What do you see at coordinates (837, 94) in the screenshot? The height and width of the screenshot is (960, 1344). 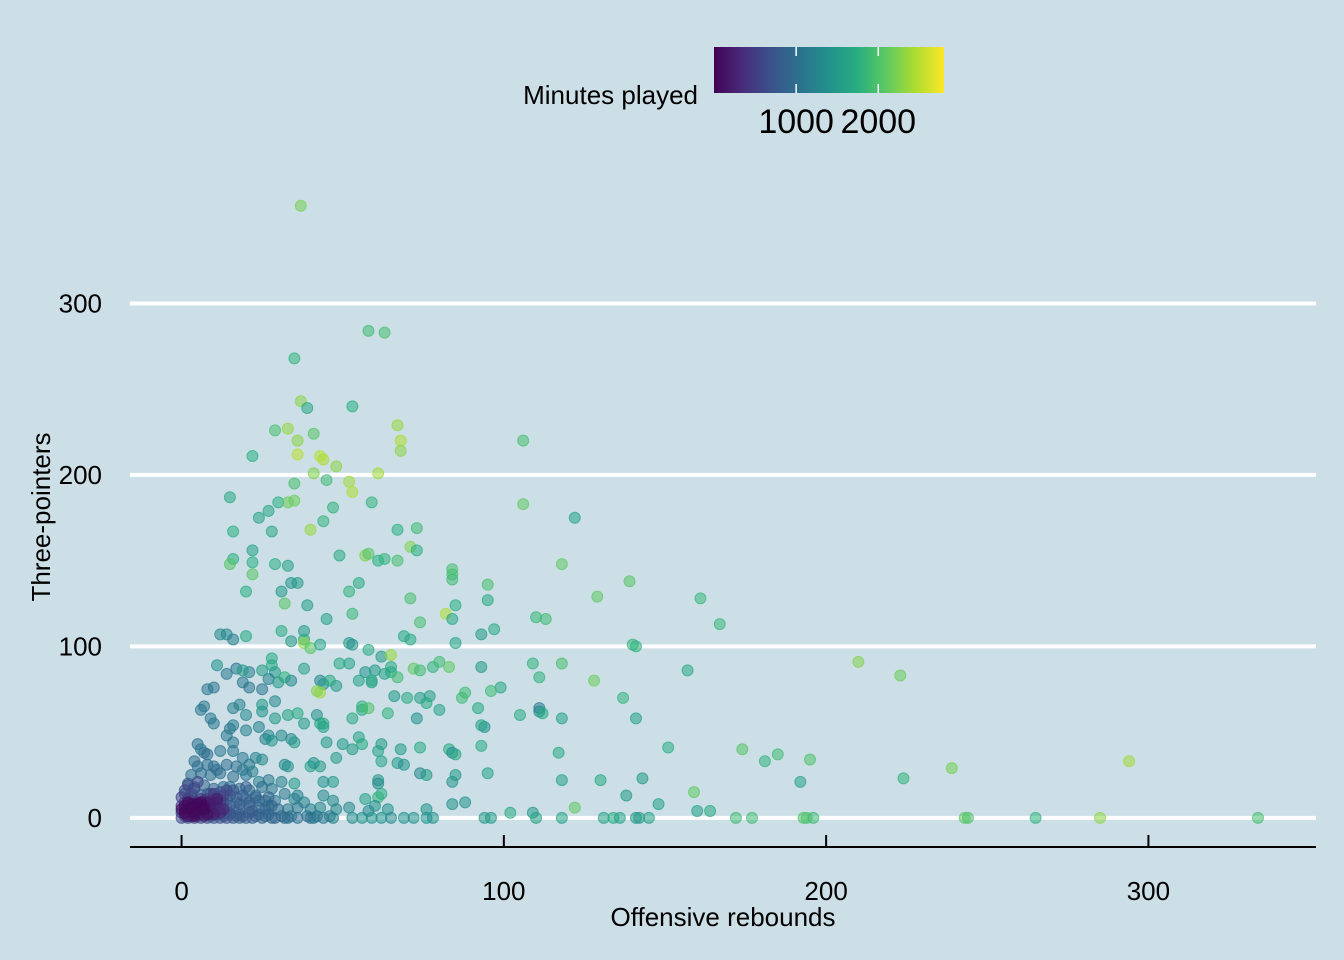 I see `colorbar-ticks: 1000 2000` at bounding box center [837, 94].